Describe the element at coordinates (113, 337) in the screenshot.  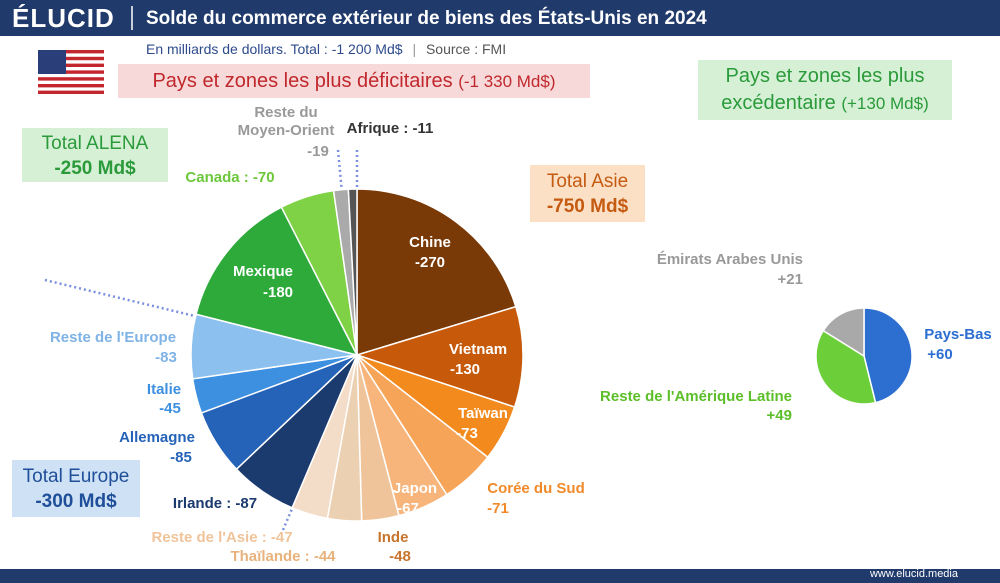
I see `slice-label: Reste de l'Europe` at that location.